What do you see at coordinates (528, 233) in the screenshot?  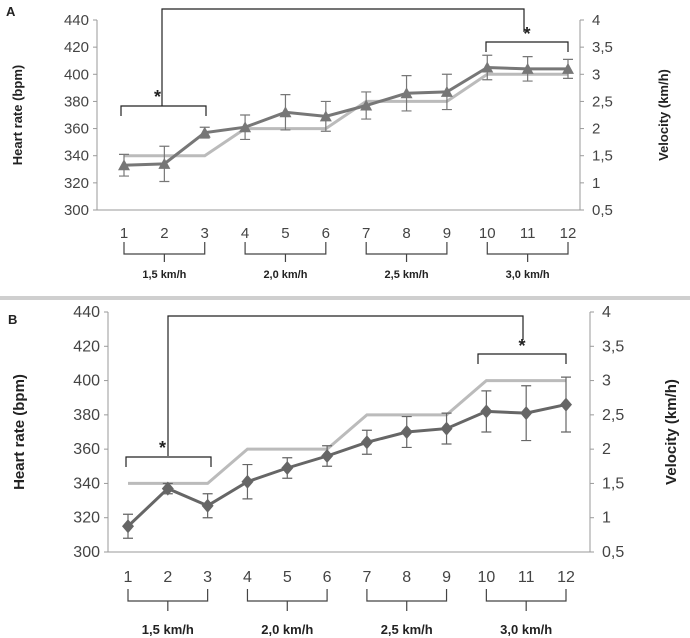 I see `x-tick-label: 11` at bounding box center [528, 233].